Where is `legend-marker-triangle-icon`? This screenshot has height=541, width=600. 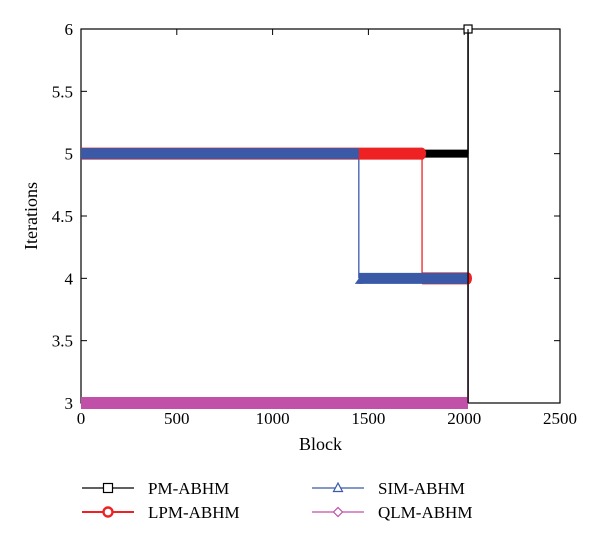
legend-marker-triangle-icon is located at coordinates (338, 487).